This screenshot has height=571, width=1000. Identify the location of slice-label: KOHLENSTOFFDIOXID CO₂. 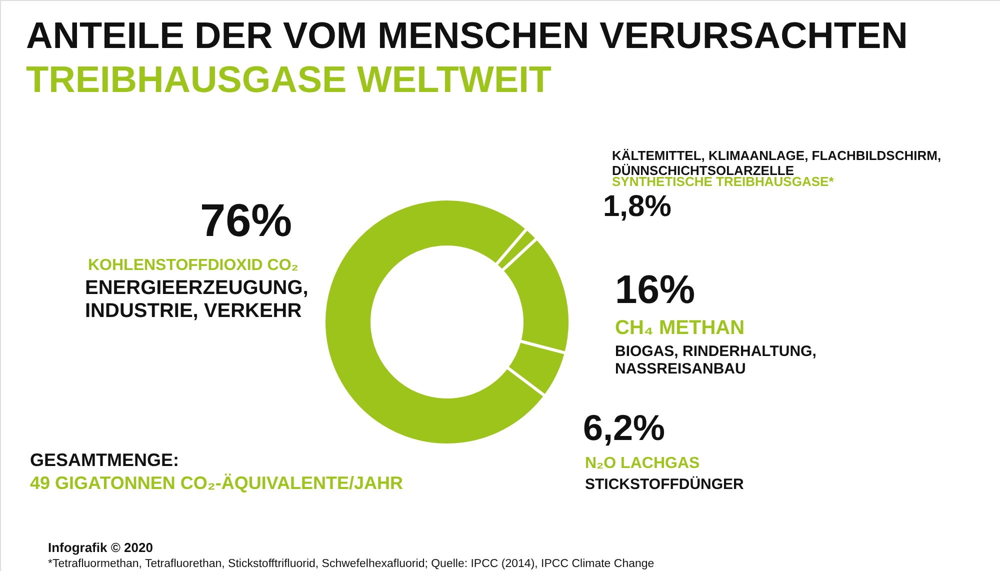
(193, 265).